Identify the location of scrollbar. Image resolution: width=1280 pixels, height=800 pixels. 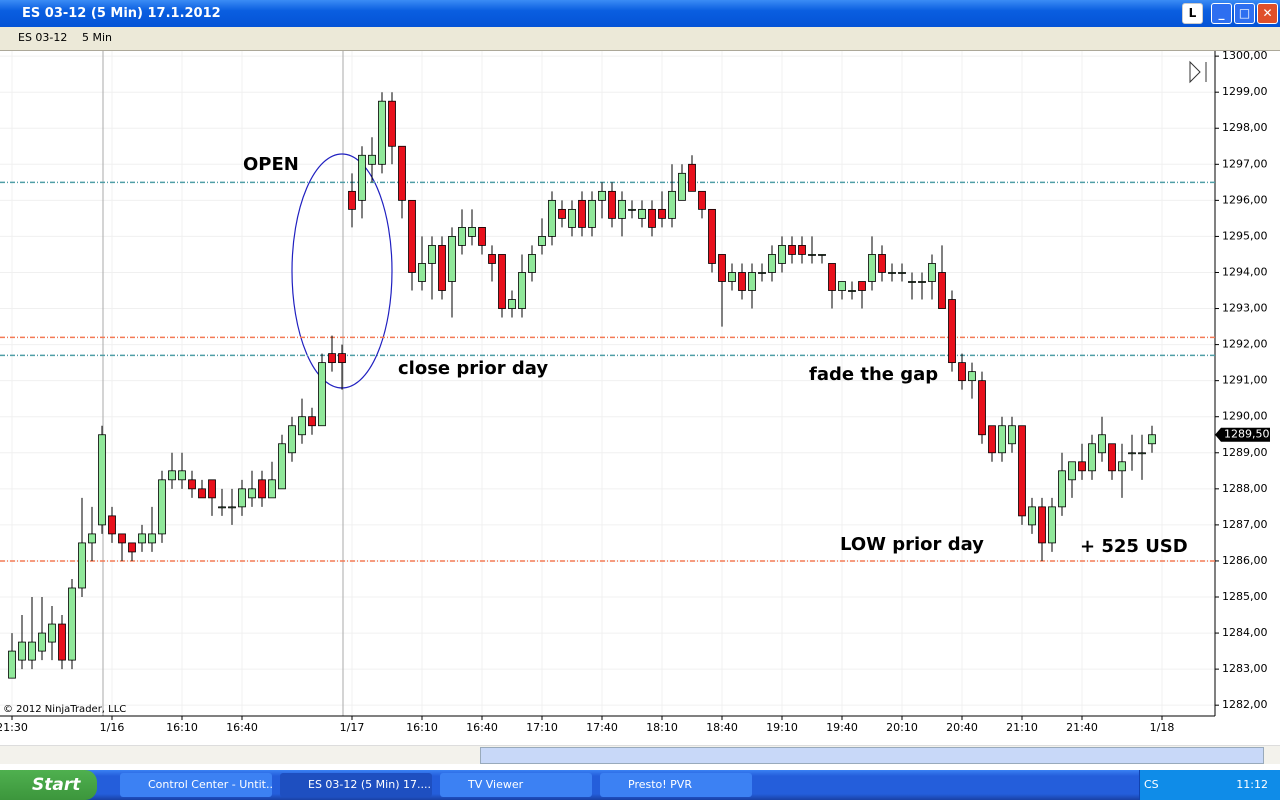
(640, 754).